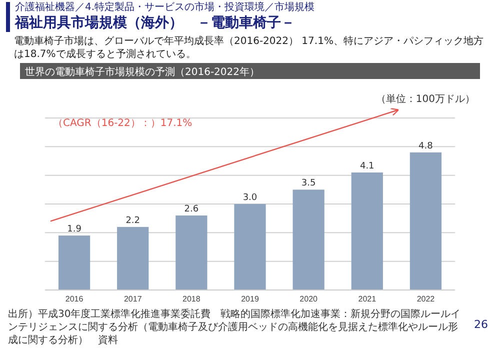 This screenshot has width=500, height=353. I want to click on text: 出所）平成30年度工業標準化推進事業委託費 戦略的国際標準化加速事業：新規分野の国際ルールインテリジェンスに関する分析（電動車椅子及び介護用ベッドの高機能化を見据えた標準化やルール形成に関する分析） 資料, so click(235, 327).